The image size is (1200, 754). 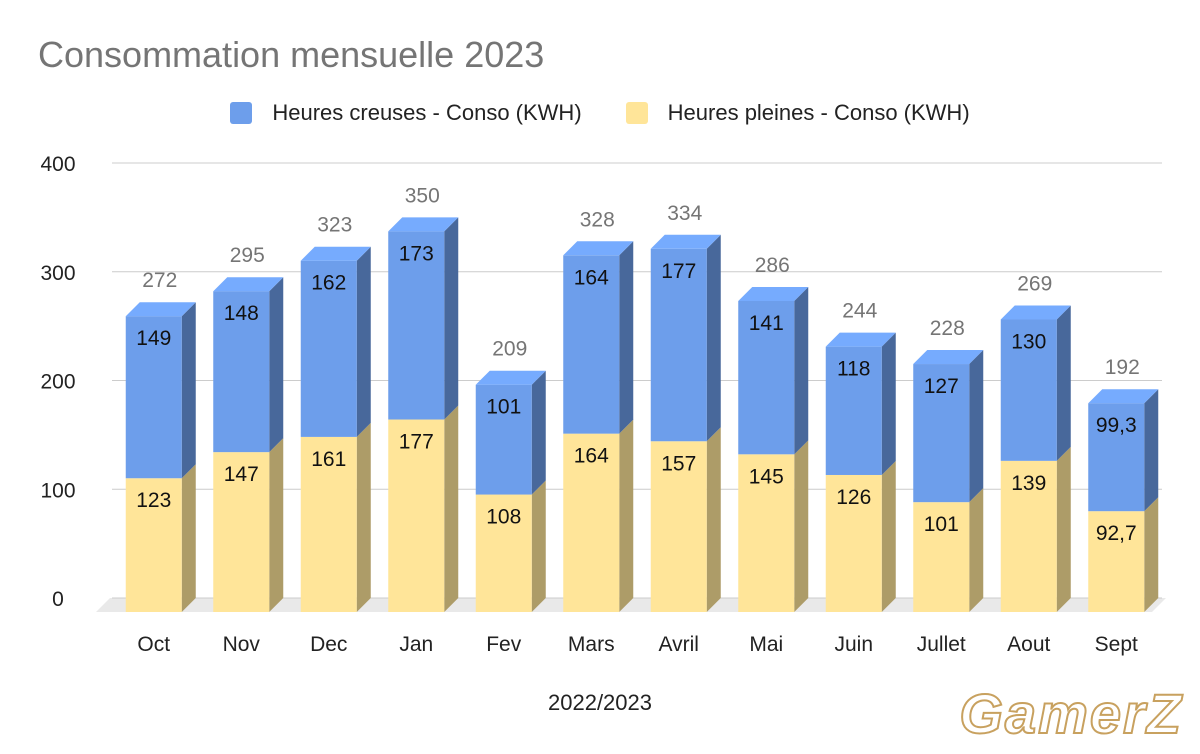 What do you see at coordinates (57, 164) in the screenshot?
I see `y-tick-label: 400` at bounding box center [57, 164].